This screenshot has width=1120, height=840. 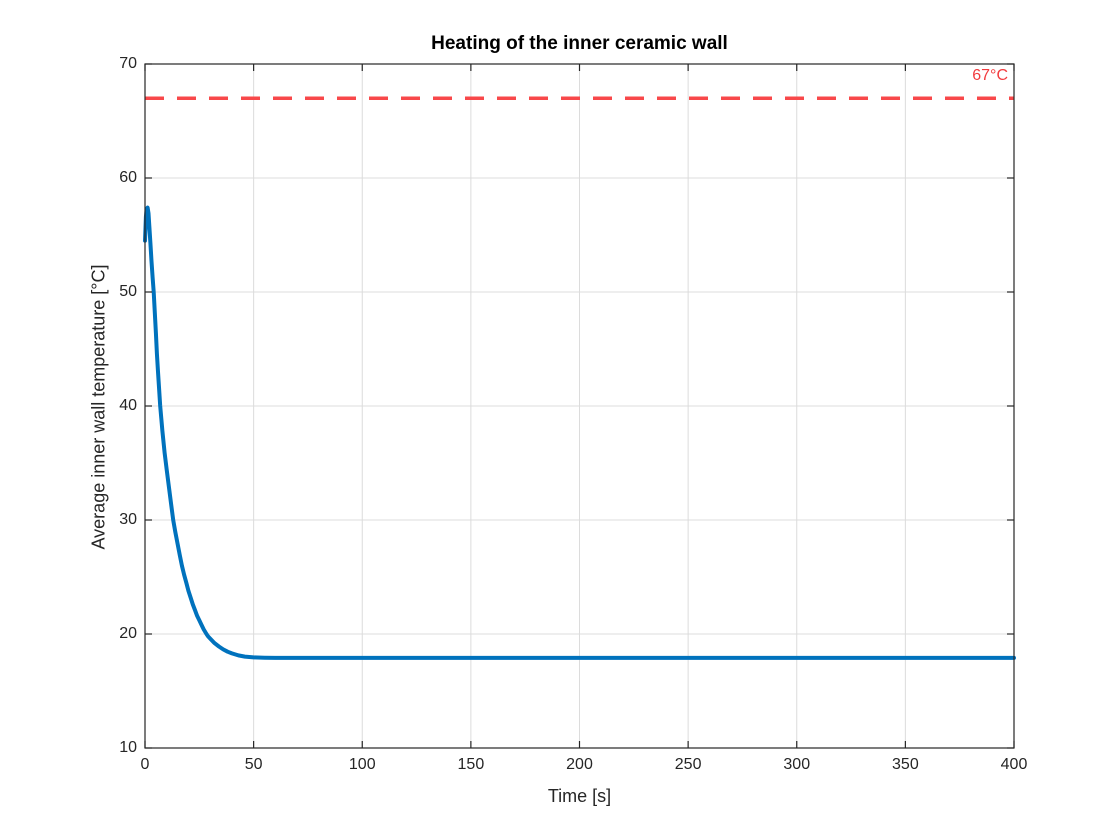 I want to click on x-axis-label: Time [s], so click(x=579, y=796).